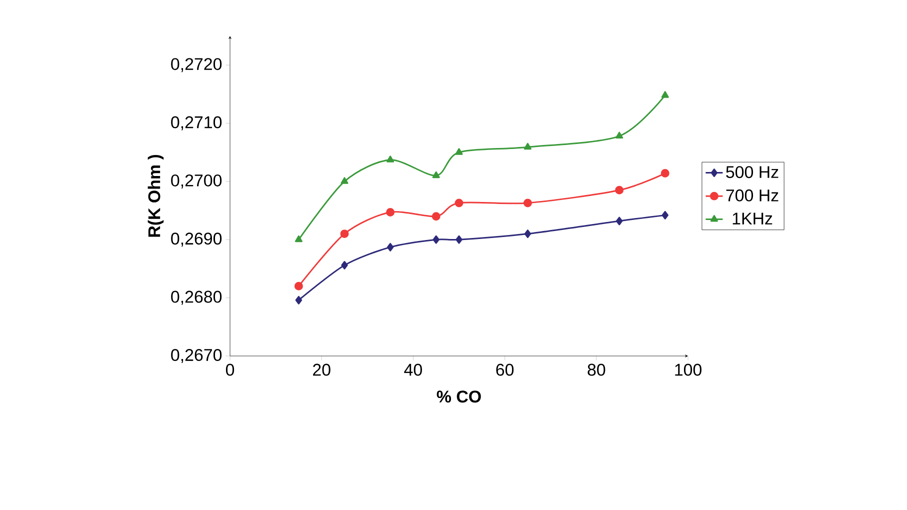 This screenshot has height=510, width=907. What do you see at coordinates (196, 297) in the screenshot?
I see `y-tick-label: 0,2680` at bounding box center [196, 297].